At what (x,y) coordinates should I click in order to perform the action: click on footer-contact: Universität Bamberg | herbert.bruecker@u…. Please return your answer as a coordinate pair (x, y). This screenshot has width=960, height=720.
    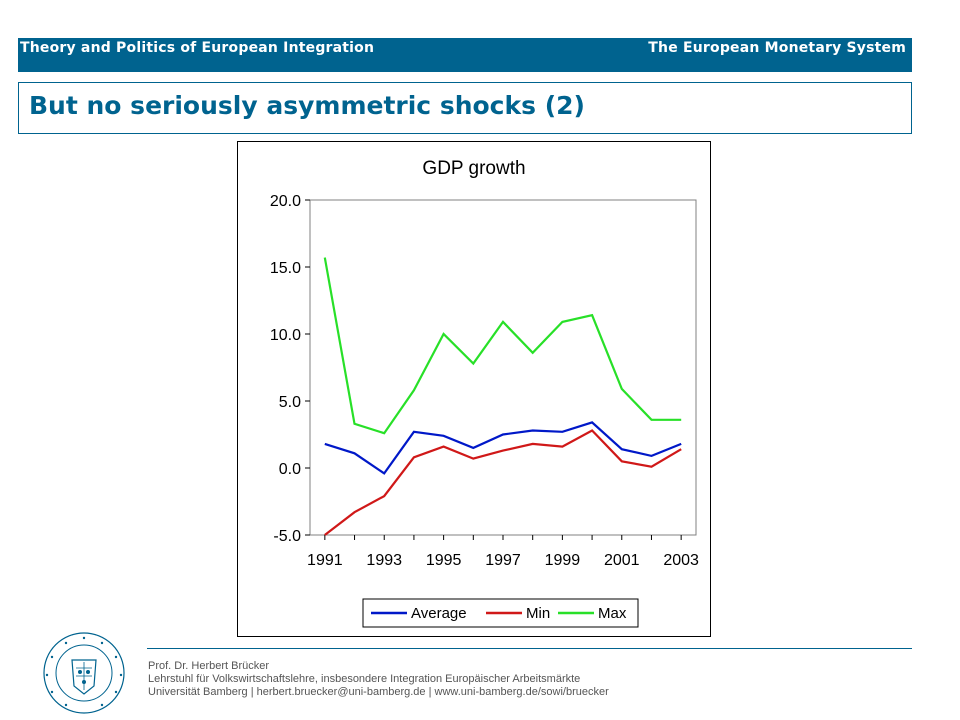
    Looking at the image, I should click on (378, 692).